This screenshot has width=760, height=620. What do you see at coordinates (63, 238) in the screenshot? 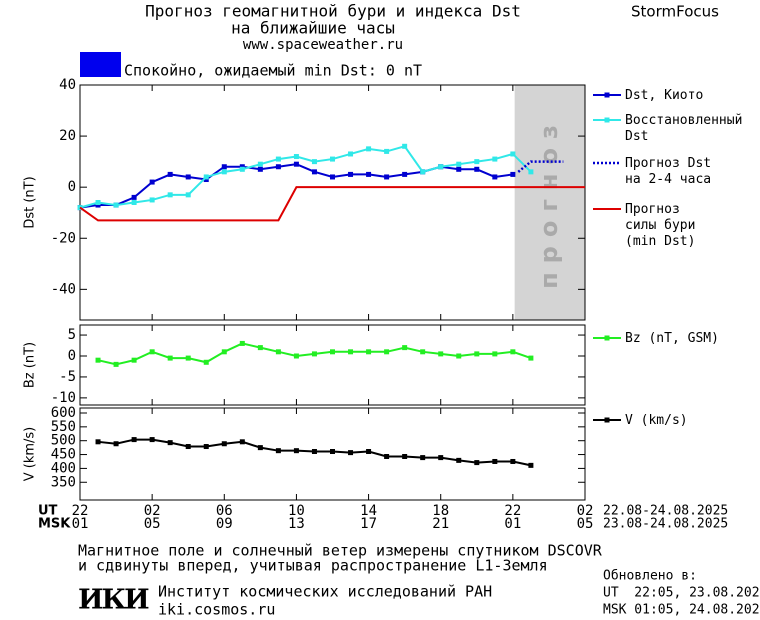
I see `y-tick-label: -20` at bounding box center [63, 238].